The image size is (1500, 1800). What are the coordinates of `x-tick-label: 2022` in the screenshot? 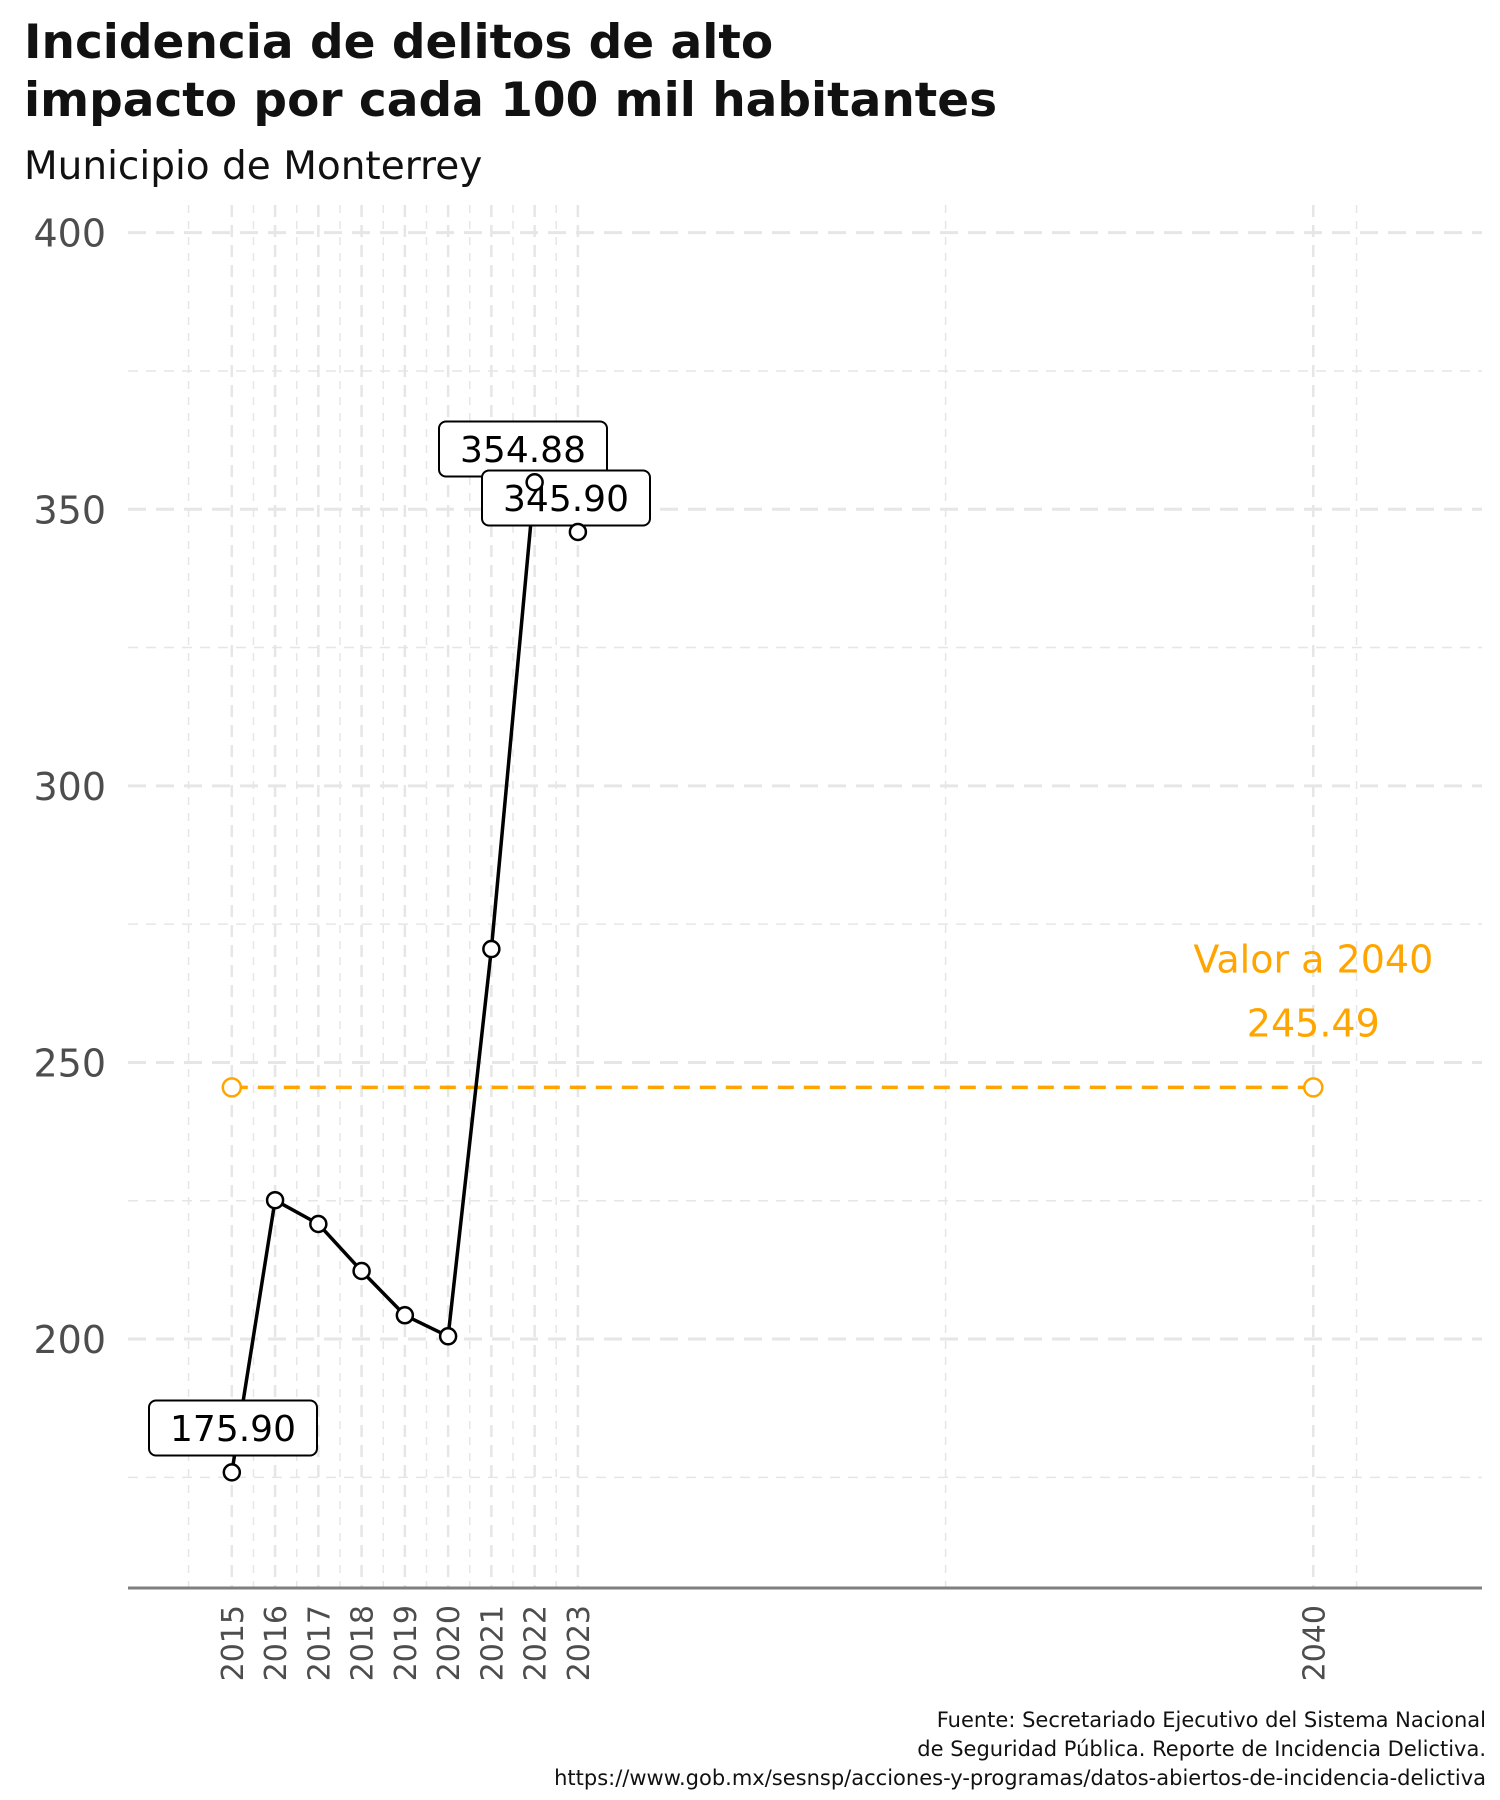 It's located at (536, 1643).